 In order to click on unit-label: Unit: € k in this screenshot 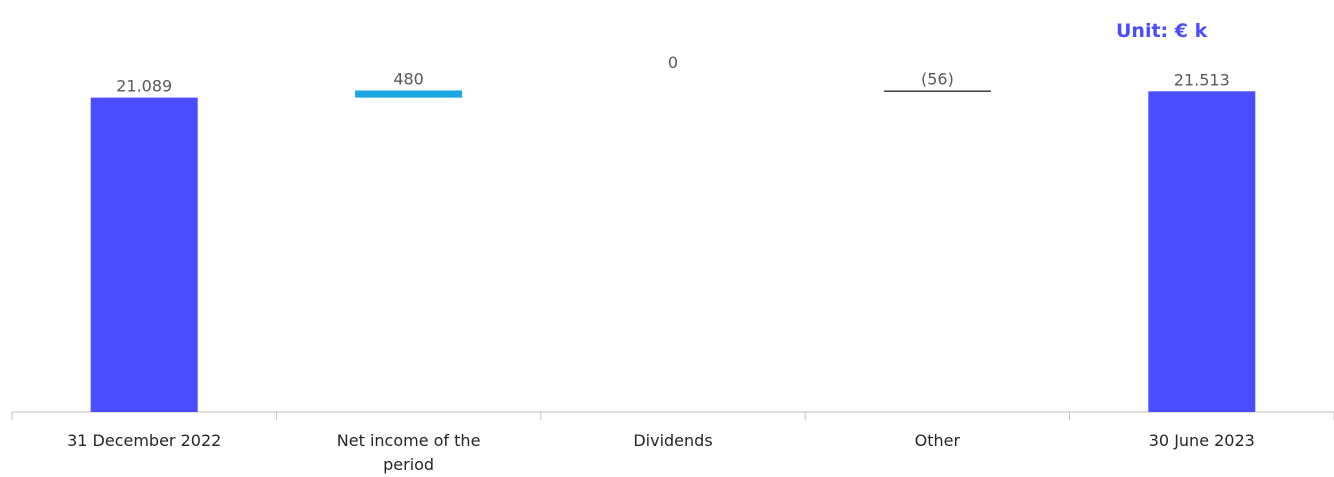, I will do `click(1162, 31)`.